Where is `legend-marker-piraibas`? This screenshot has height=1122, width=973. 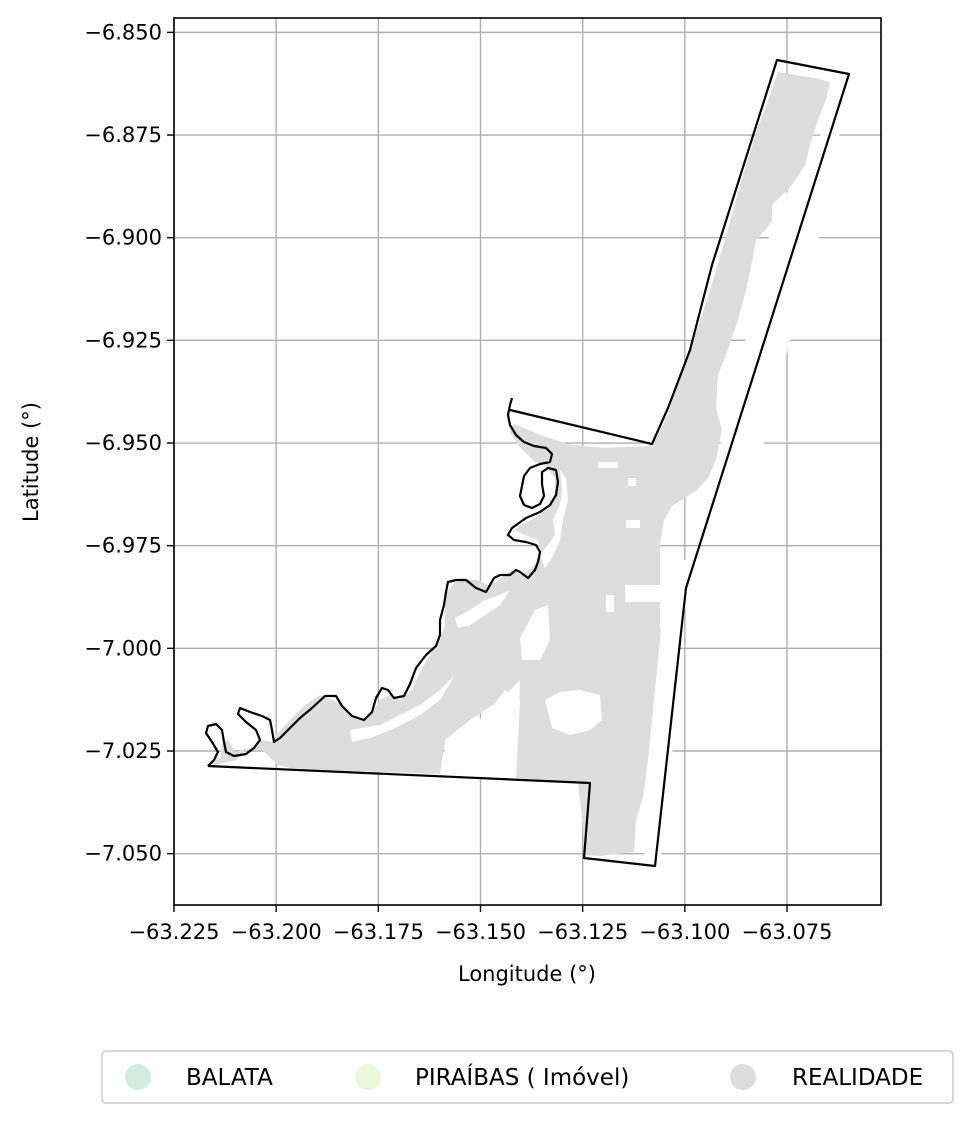
legend-marker-piraibas is located at coordinates (368, 1077).